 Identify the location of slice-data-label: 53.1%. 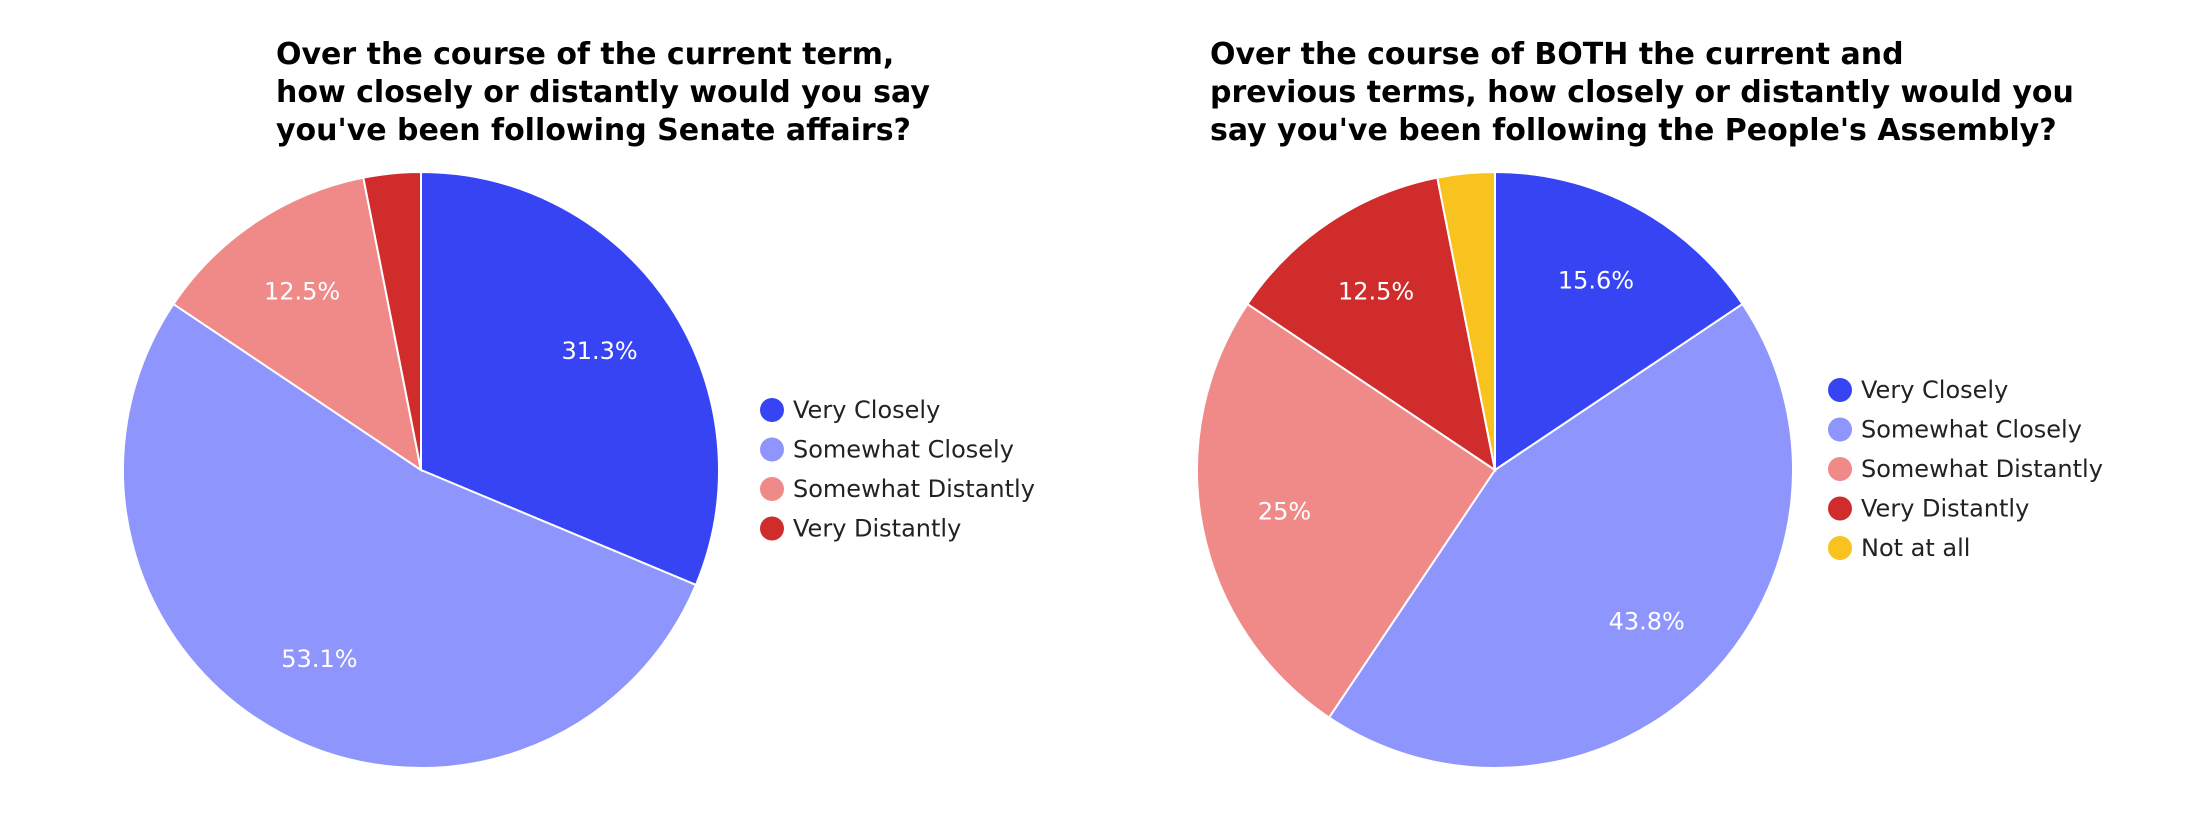
(319, 659).